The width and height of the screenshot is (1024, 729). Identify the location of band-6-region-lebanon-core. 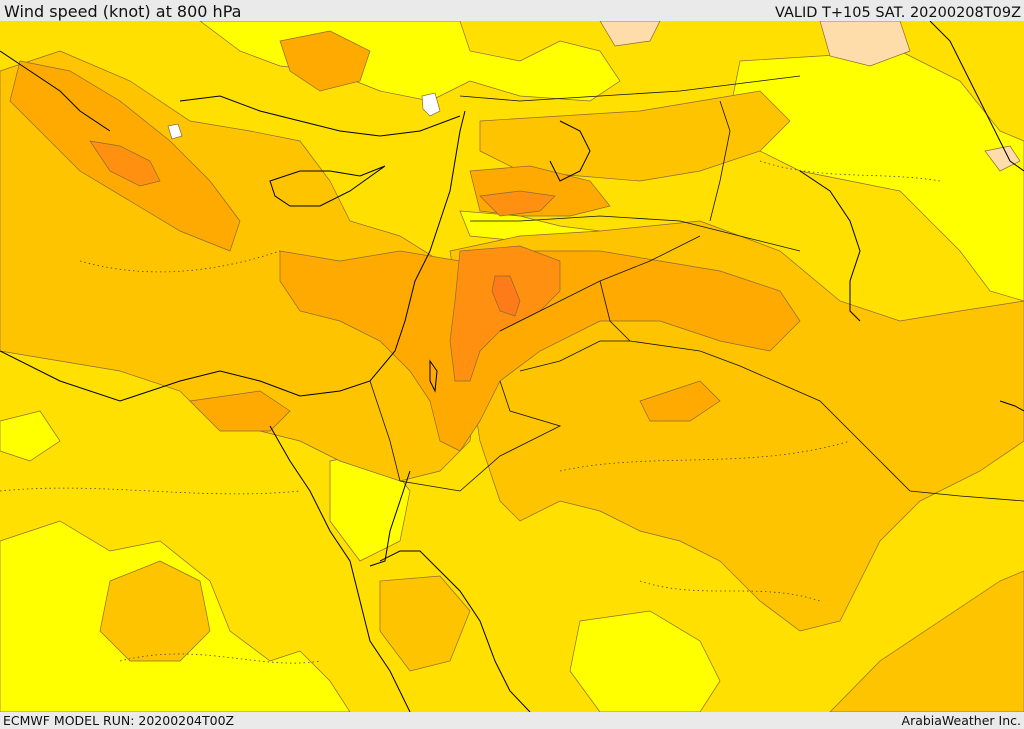
(517, 203).